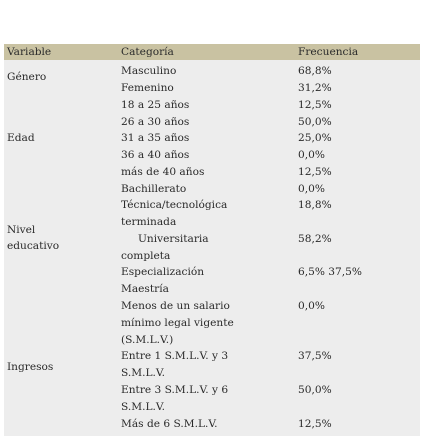  Describe the element at coordinates (155, 155) in the screenshot. I see `category-cell: 36 a 40 años` at that location.